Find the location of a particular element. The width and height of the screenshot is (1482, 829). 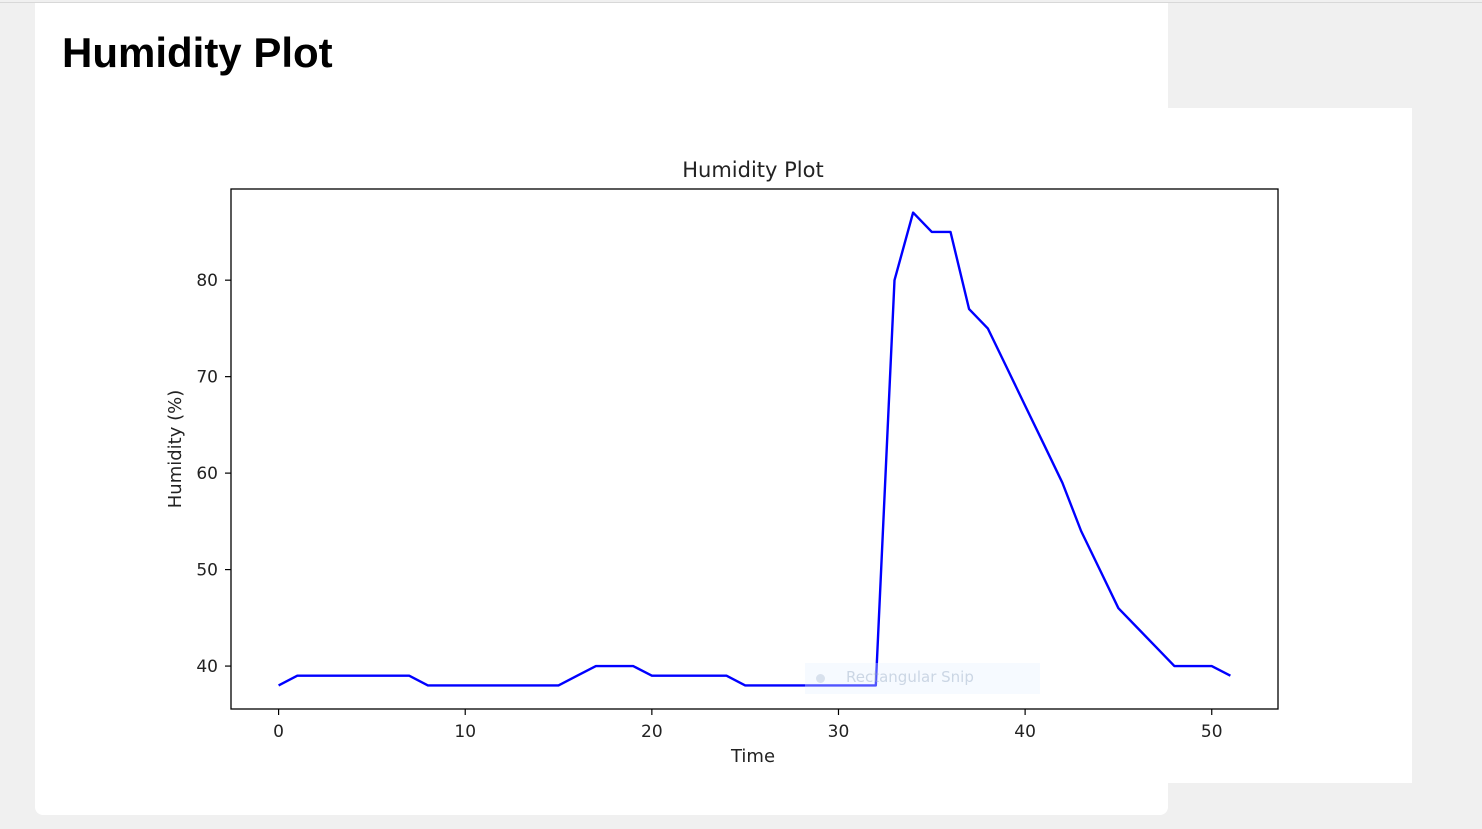

page-title: Humidity Plot is located at coordinates (197, 52).